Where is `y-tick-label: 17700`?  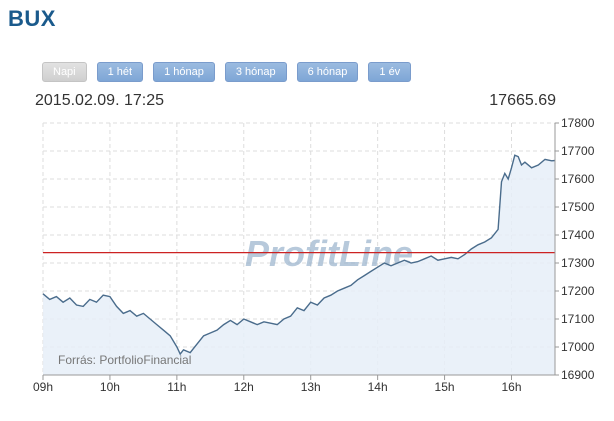
y-tick-label: 17700 is located at coordinates (578, 151).